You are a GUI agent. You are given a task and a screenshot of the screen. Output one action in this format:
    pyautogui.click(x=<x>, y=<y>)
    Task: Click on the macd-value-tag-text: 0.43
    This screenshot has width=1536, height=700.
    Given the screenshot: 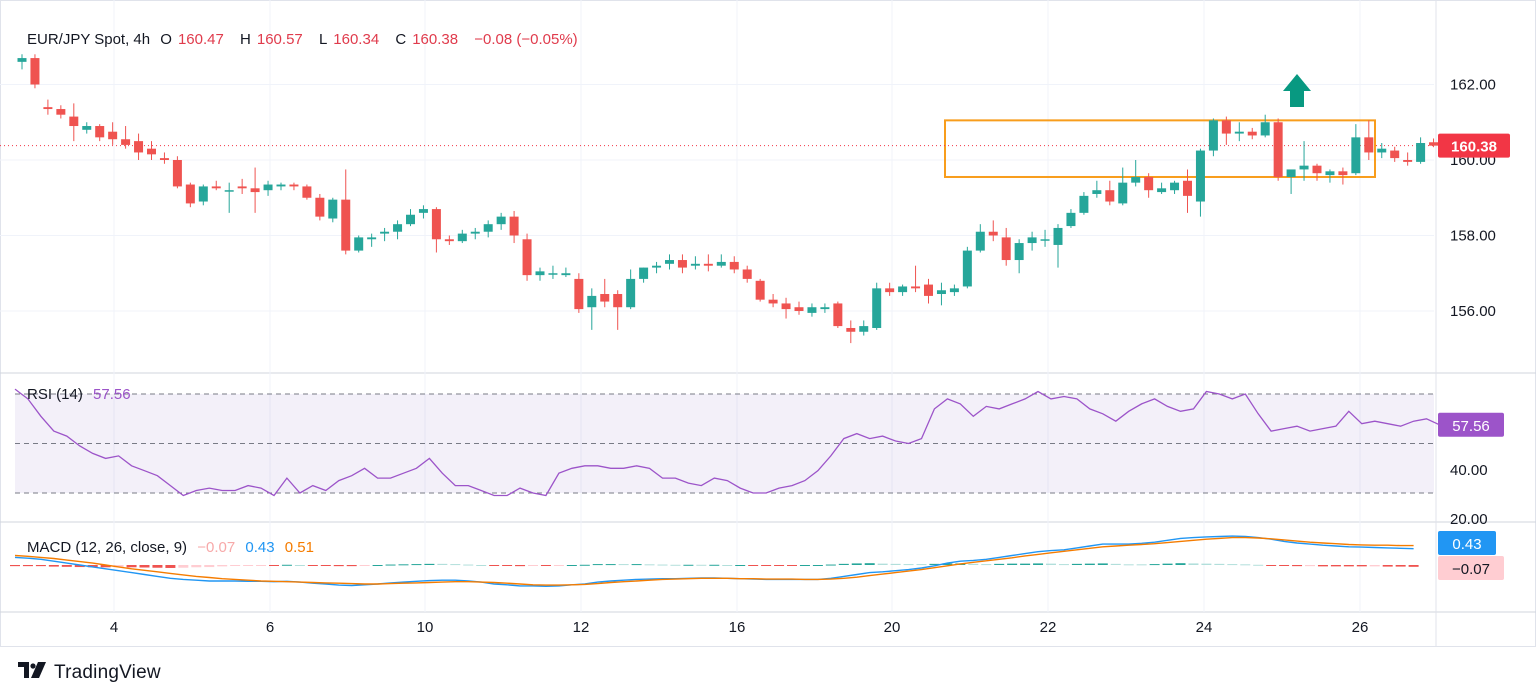 What is the action you would take?
    pyautogui.click(x=1466, y=544)
    